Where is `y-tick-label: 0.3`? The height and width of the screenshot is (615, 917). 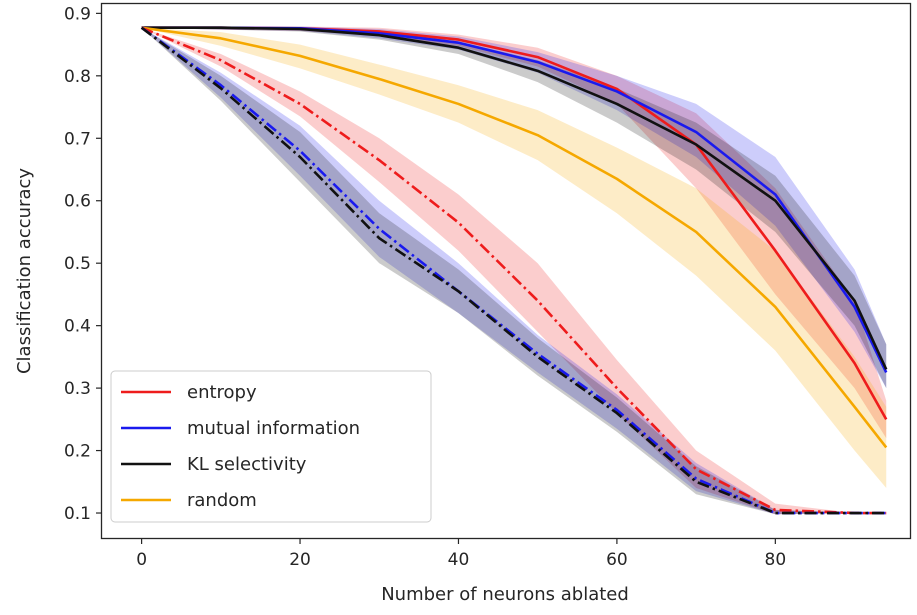
y-tick-label: 0.3 is located at coordinates (77, 389).